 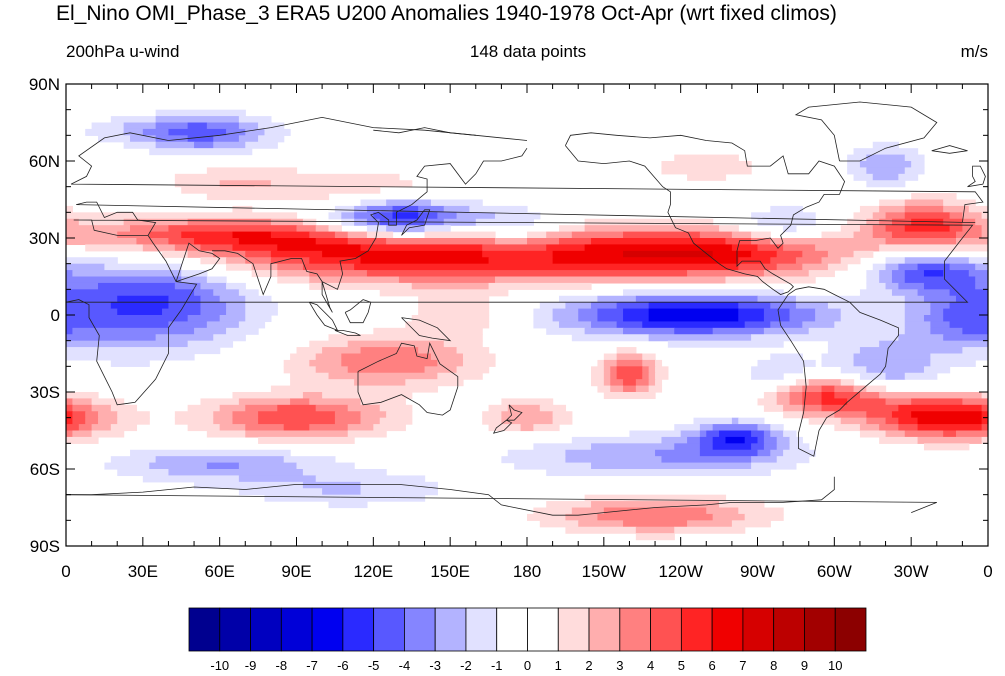 I want to click on colorbar-label: -8, so click(x=282, y=665).